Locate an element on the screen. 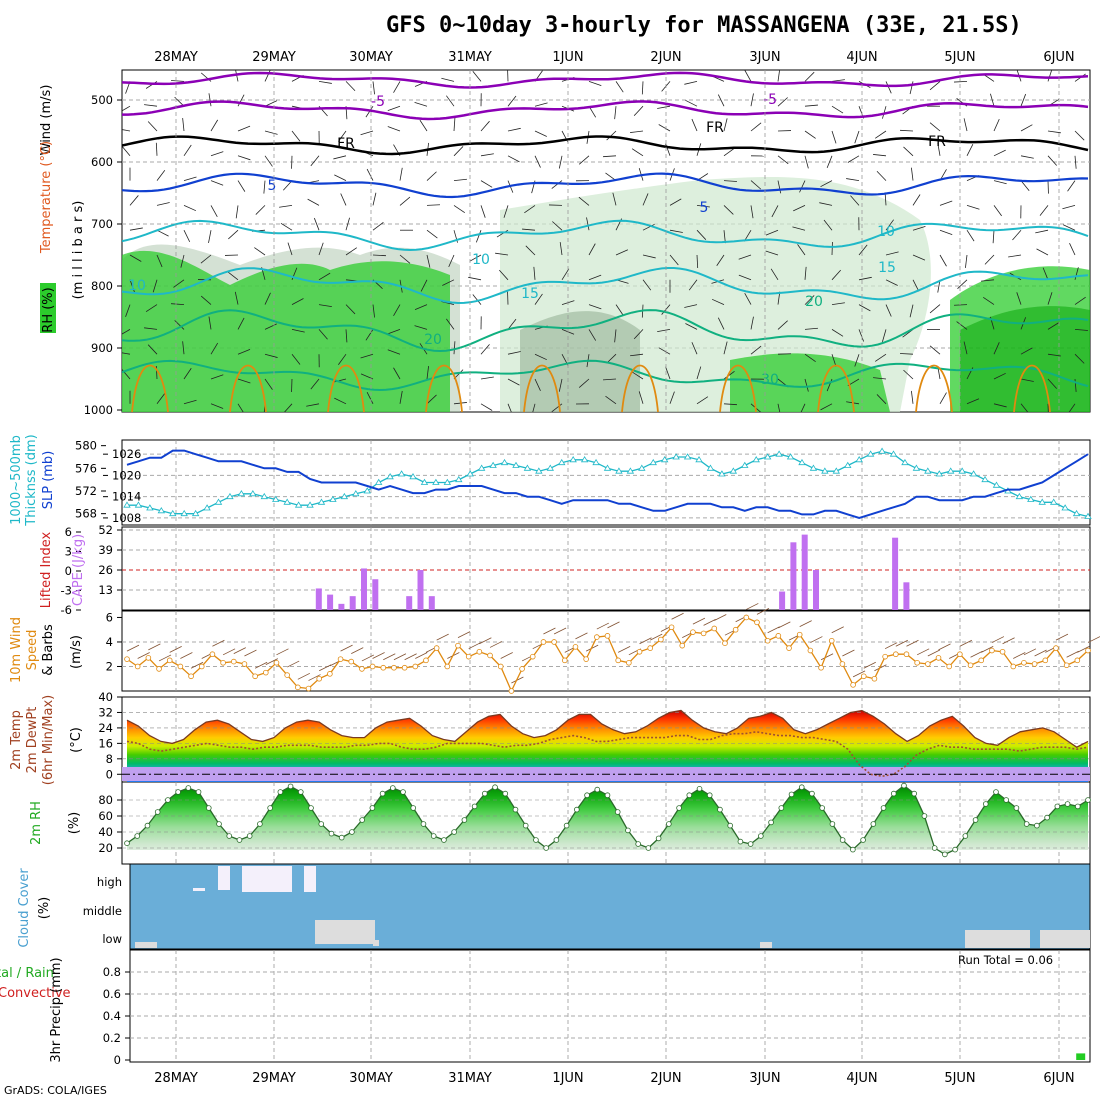  contour-teal is located at coordinates (605, 331).